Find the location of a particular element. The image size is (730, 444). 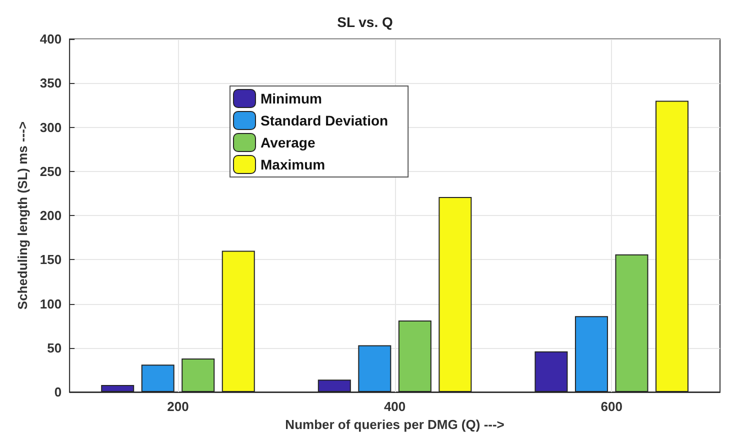

y-axis-title: Scheduling length (SL) ms ---> is located at coordinates (22, 215).